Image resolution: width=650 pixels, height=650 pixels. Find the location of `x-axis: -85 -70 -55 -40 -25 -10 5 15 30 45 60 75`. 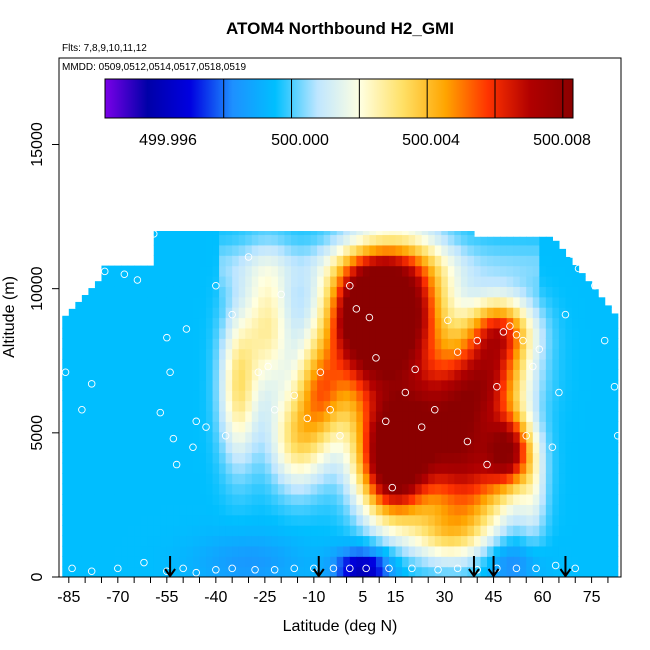

x-axis: -85 -70 -55 -40 -25 -10 5 15 30 45 60 75 is located at coordinates (333, 591).